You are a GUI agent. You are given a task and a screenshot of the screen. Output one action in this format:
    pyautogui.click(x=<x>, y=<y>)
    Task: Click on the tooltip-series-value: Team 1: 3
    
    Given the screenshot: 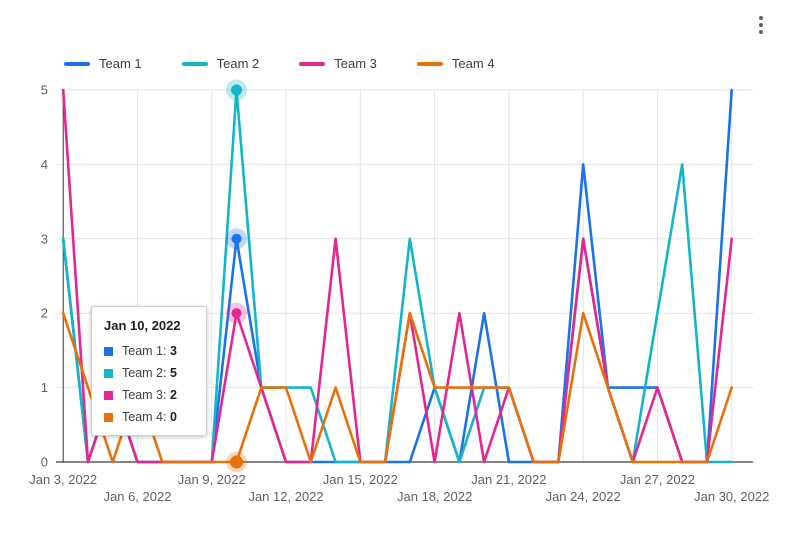 What is the action you would take?
    pyautogui.click(x=149, y=351)
    